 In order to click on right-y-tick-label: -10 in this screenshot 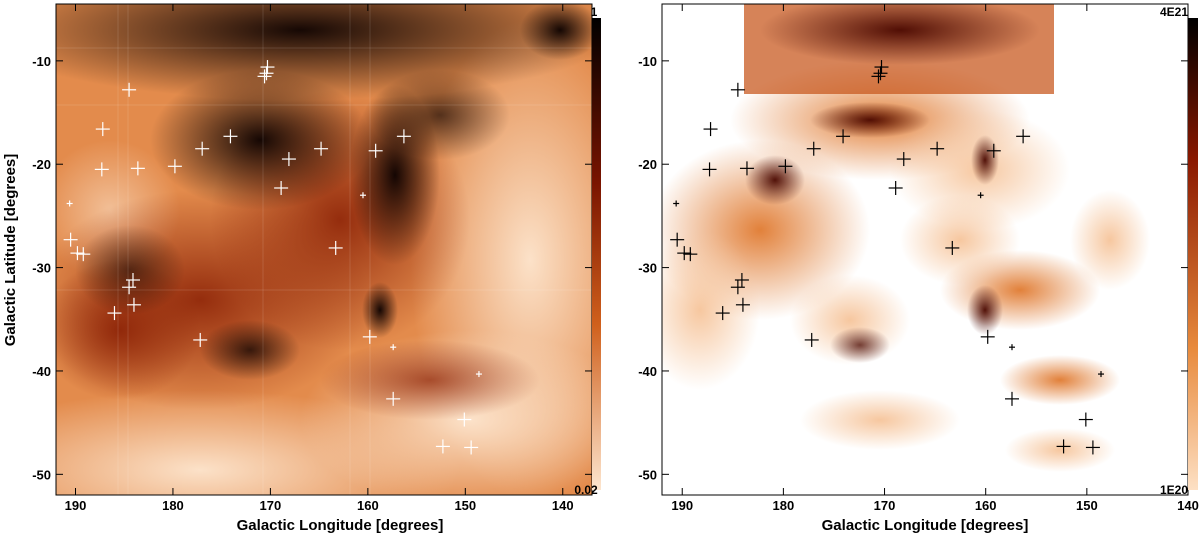, I will do `click(647, 61)`.